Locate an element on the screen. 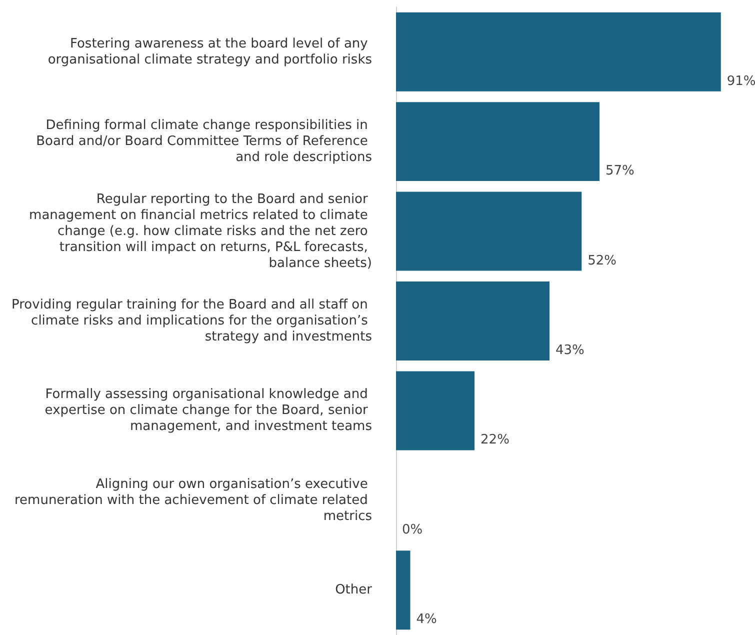  data-label: 0% is located at coordinates (412, 530).